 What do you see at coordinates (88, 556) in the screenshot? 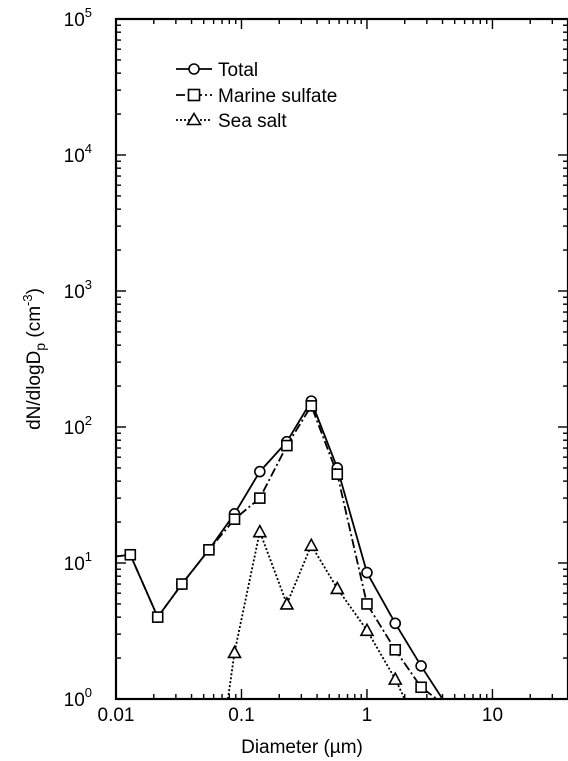
I see `y-tick-label-exponent: 1` at bounding box center [88, 556].